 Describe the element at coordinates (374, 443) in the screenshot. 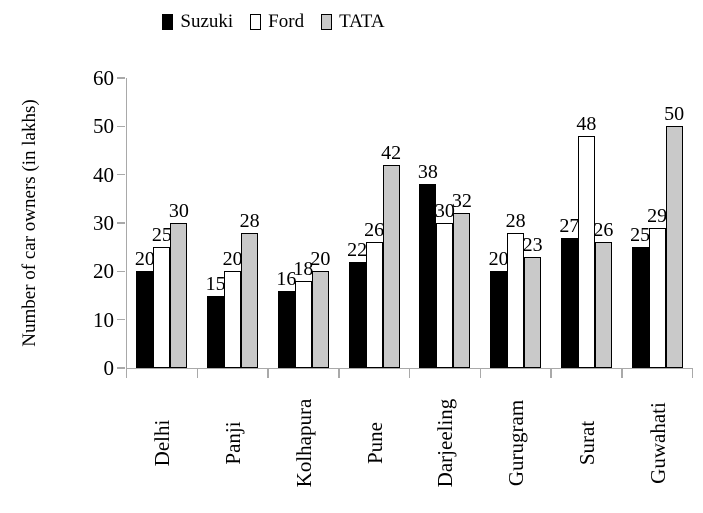

I see `category-label: Pune` at that location.